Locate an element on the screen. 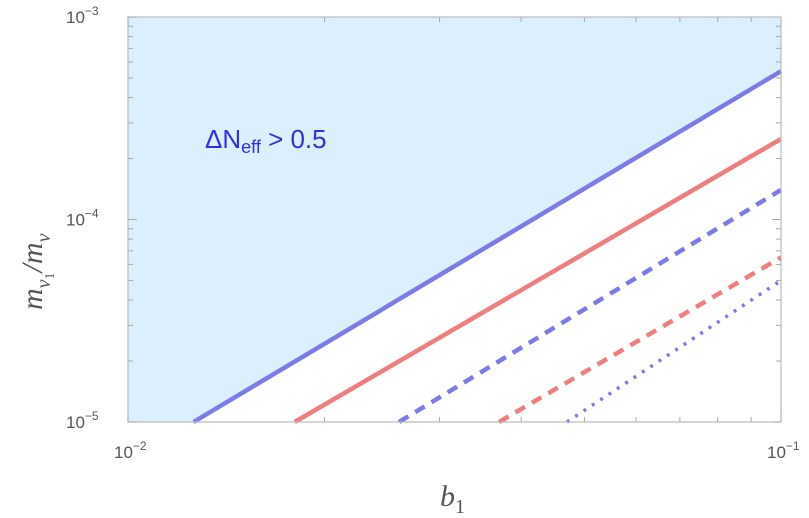 The height and width of the screenshot is (518, 809). y-axis-title-denom-sub: ν is located at coordinates (44, 237).